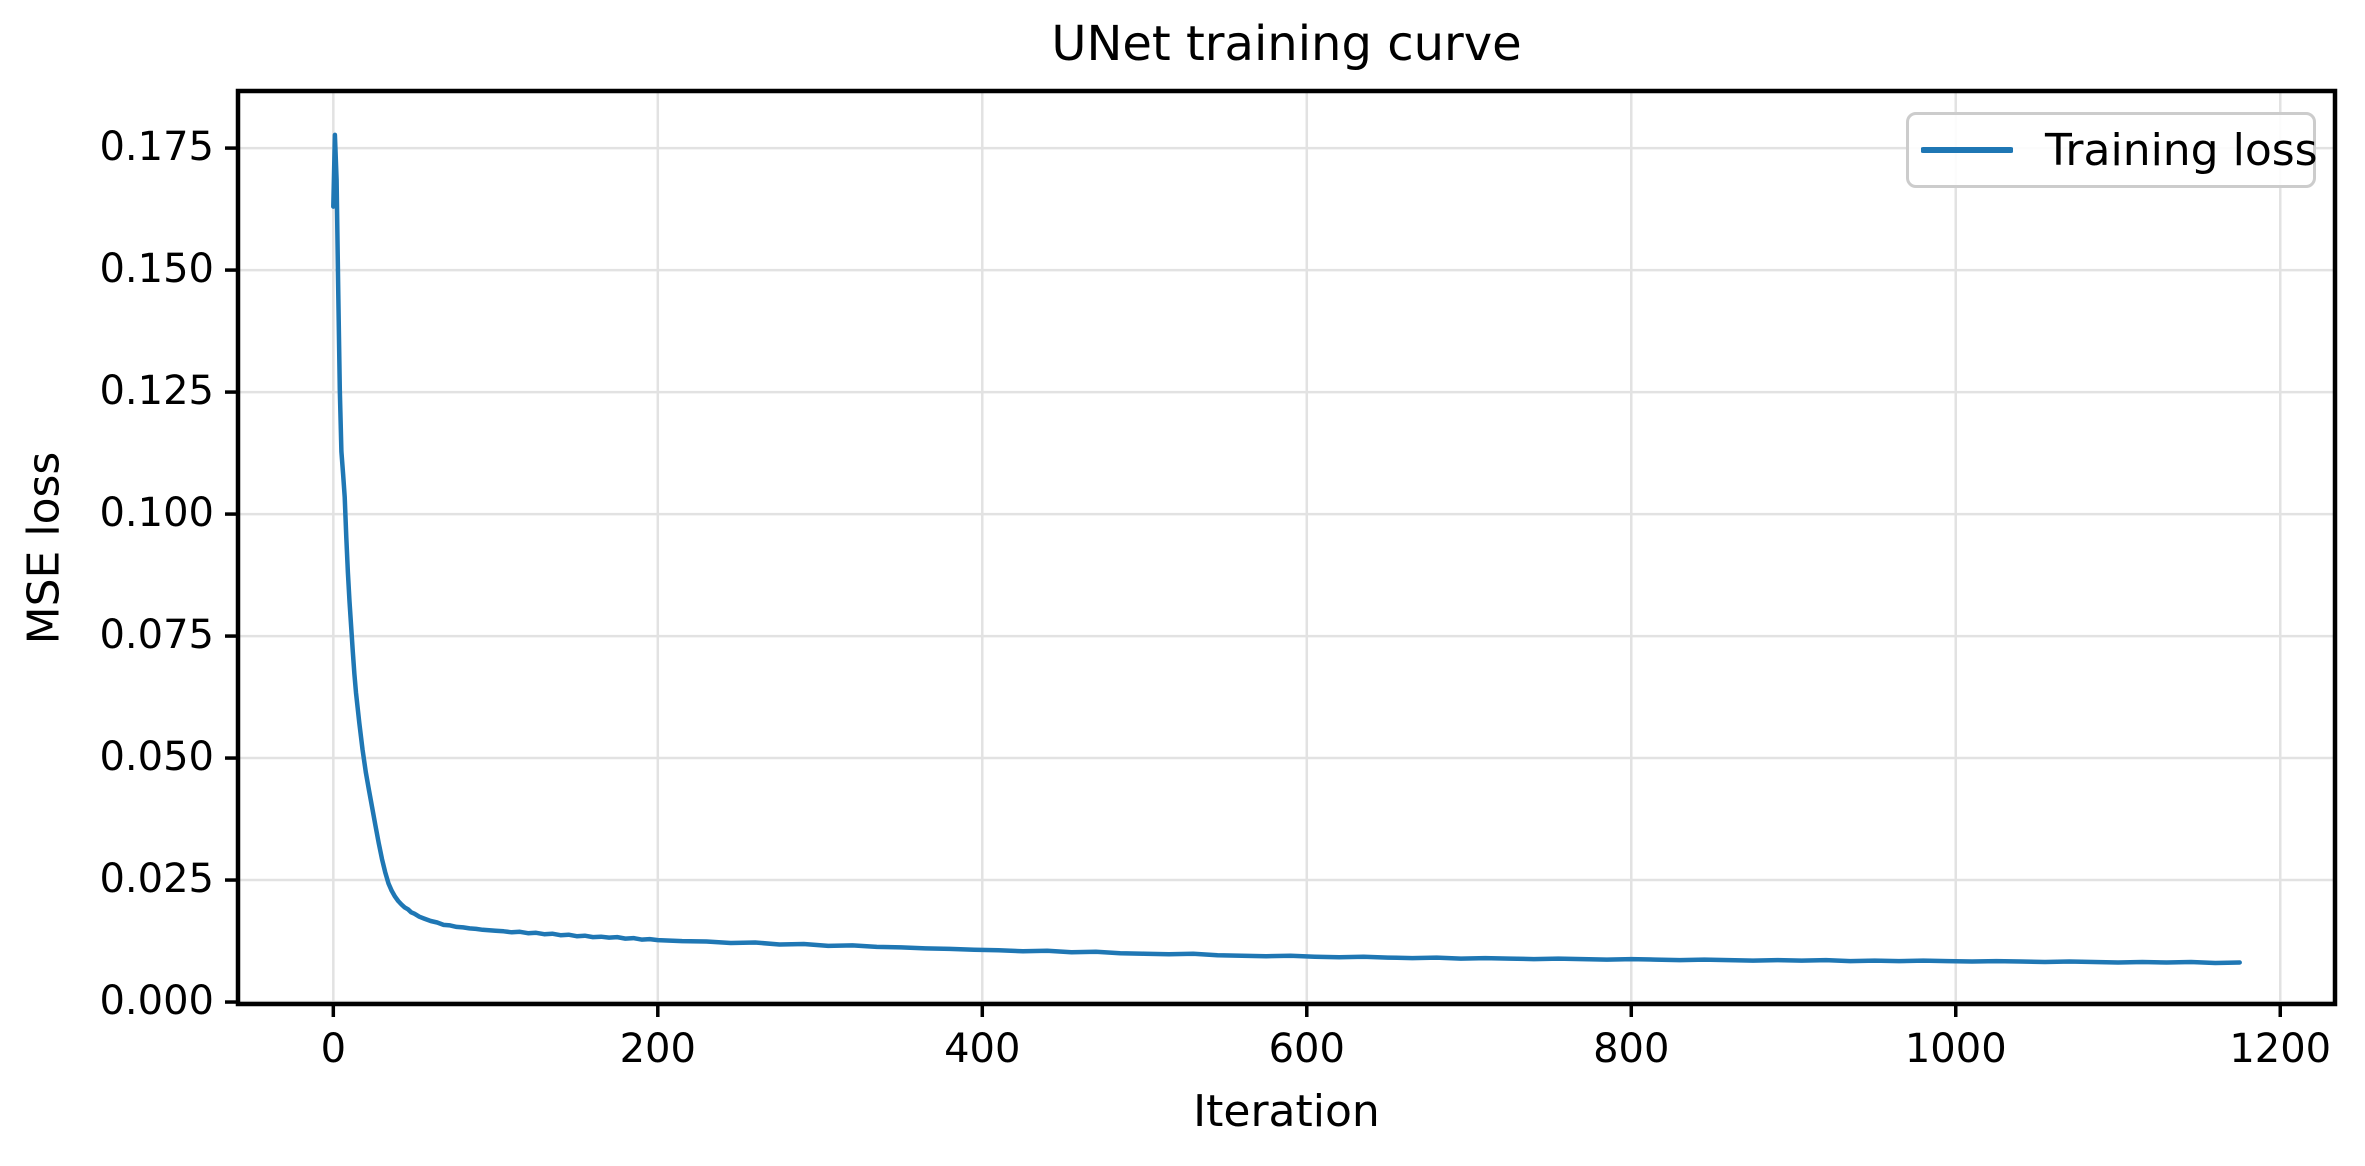 The width and height of the screenshot is (2365, 1166). What do you see at coordinates (1306, 1049) in the screenshot?
I see `x-tick-label: 600` at bounding box center [1306, 1049].